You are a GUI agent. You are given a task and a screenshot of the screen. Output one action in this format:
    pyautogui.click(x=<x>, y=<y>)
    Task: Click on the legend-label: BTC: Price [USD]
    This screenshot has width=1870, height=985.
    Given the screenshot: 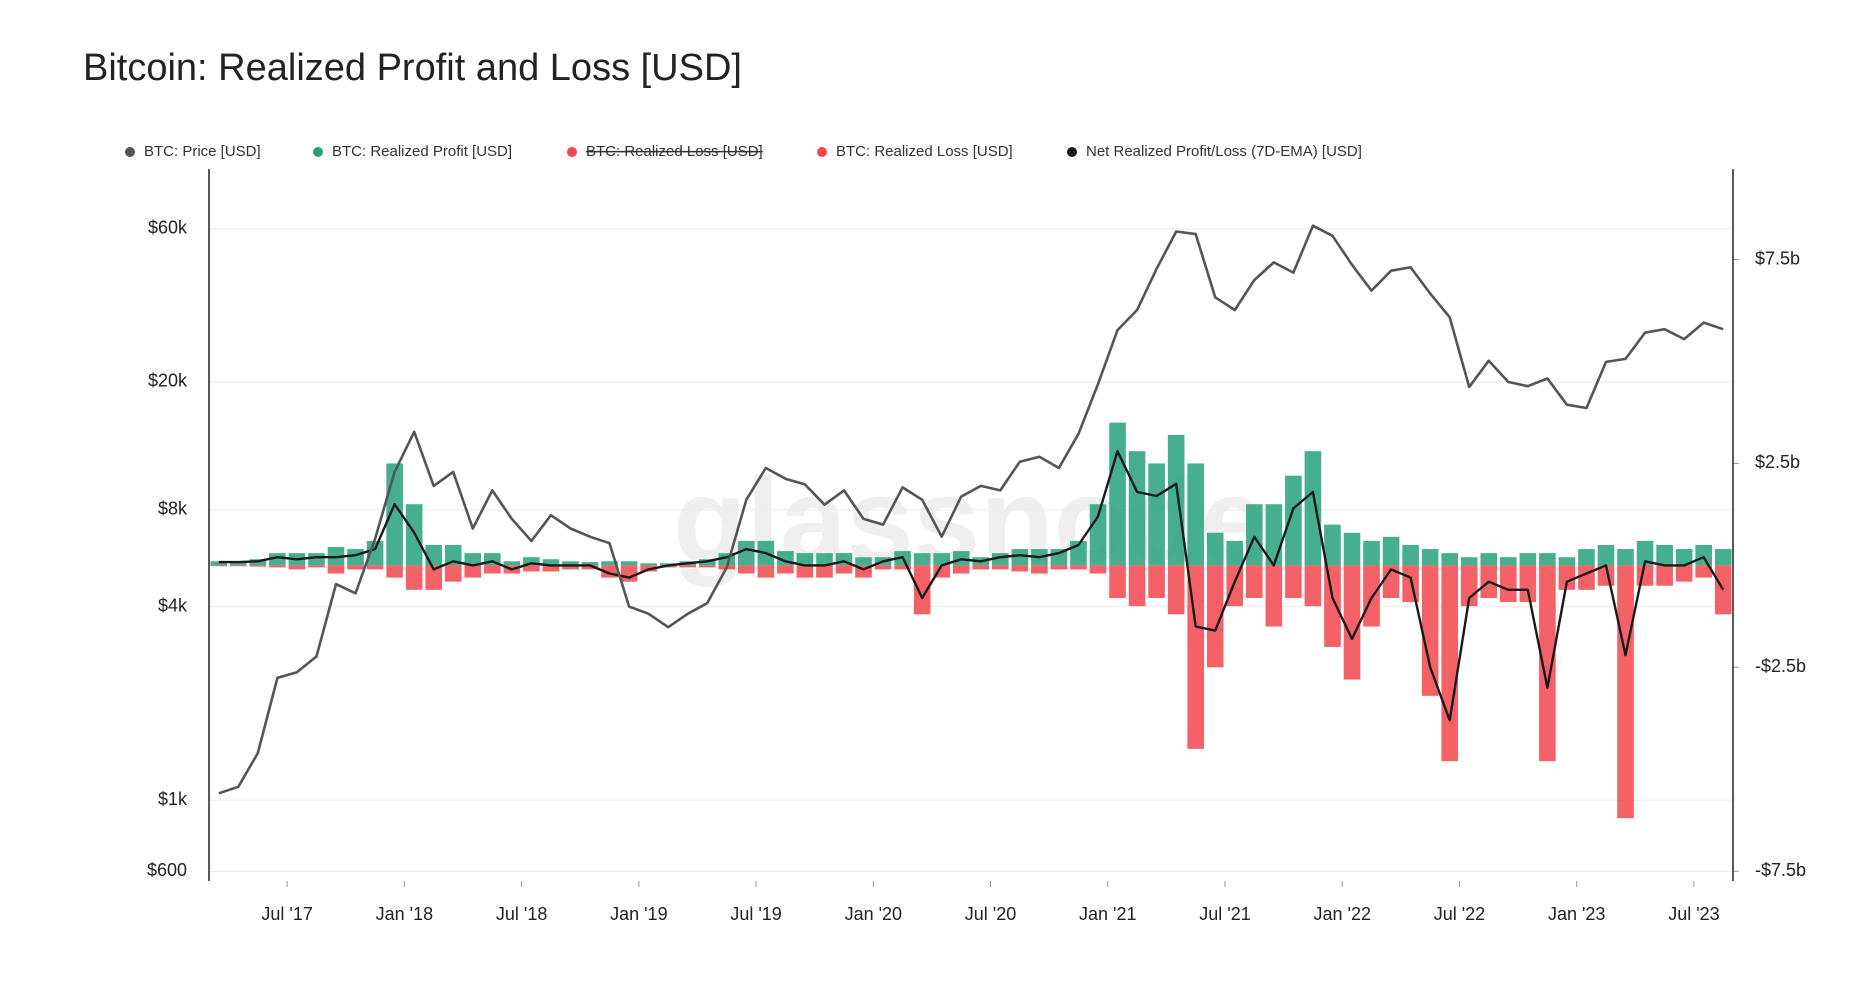 What is the action you would take?
    pyautogui.click(x=202, y=151)
    